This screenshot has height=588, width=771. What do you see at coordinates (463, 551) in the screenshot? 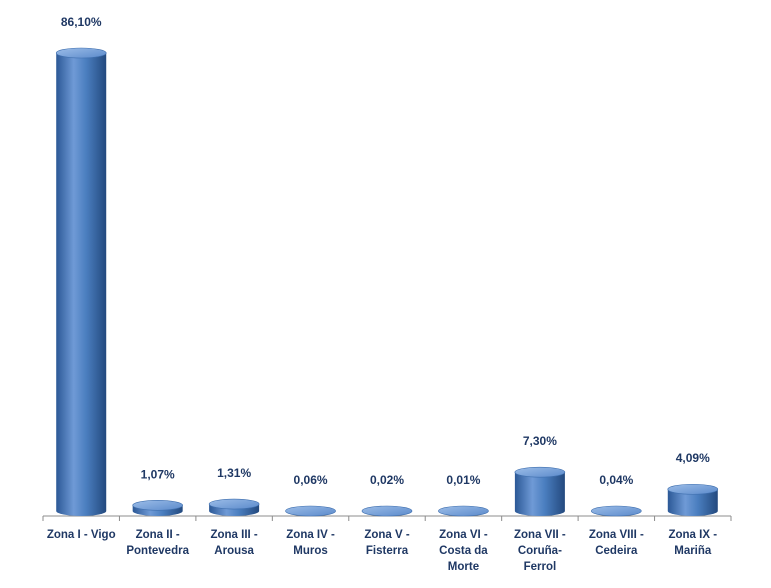
I see `category-label: Zona VI -Costa da Morte` at bounding box center [463, 551].